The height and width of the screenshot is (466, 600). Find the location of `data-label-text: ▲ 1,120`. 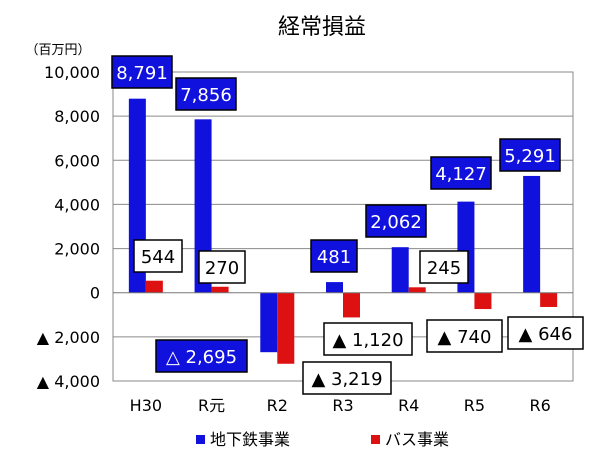

data-label-text: ▲ 1,120 is located at coordinates (367, 340).